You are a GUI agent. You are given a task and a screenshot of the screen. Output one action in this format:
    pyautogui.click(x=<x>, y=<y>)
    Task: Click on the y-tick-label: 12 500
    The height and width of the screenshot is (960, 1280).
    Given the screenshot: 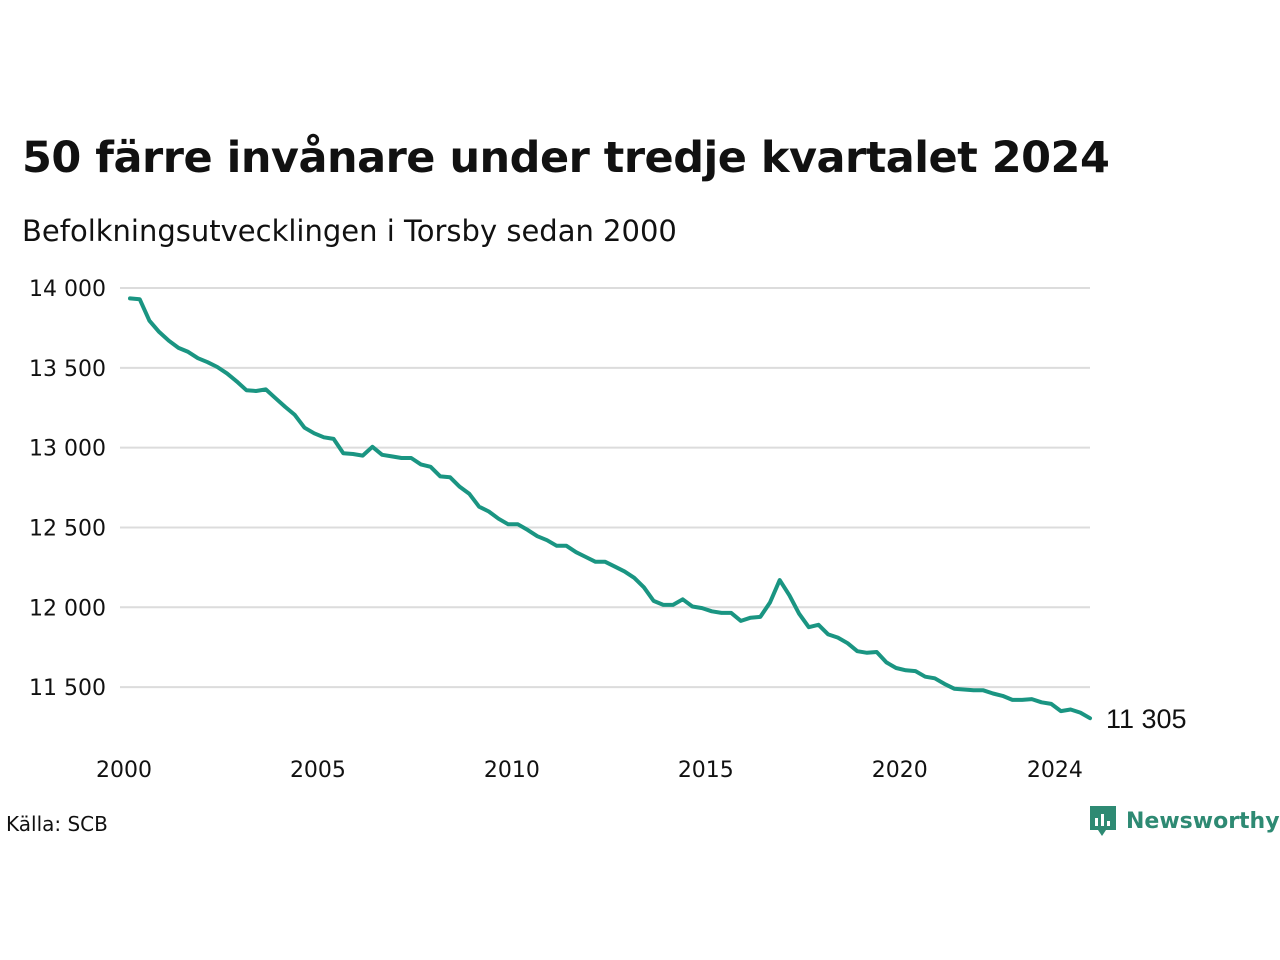 What is the action you would take?
    pyautogui.click(x=67, y=528)
    